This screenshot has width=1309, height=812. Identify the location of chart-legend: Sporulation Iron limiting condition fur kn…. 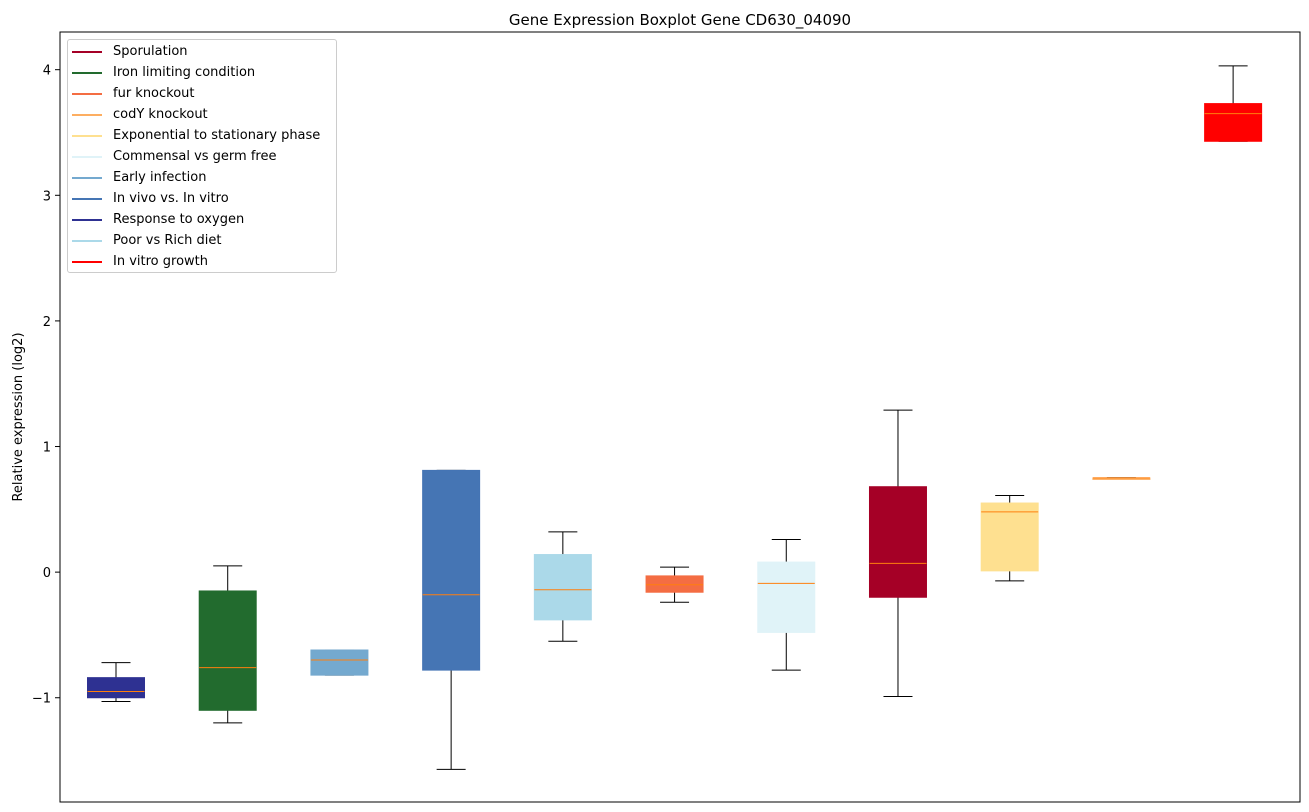
(202, 156).